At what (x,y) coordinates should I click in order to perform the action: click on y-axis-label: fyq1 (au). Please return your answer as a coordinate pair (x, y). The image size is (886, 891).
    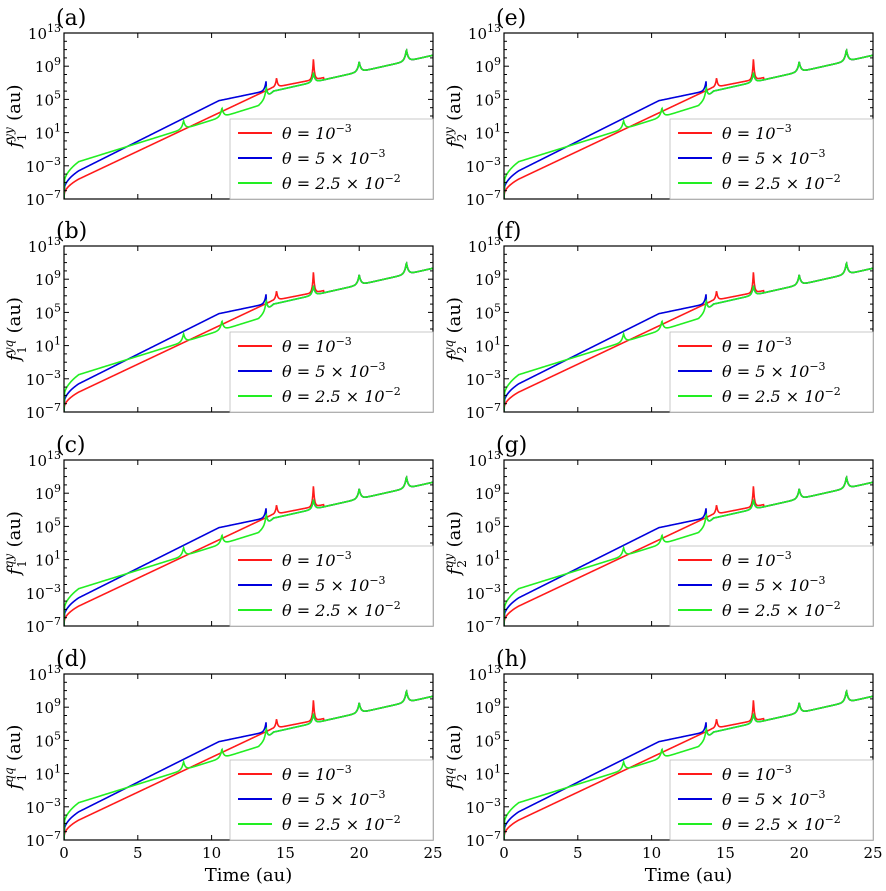
    Looking at the image, I should click on (15, 330).